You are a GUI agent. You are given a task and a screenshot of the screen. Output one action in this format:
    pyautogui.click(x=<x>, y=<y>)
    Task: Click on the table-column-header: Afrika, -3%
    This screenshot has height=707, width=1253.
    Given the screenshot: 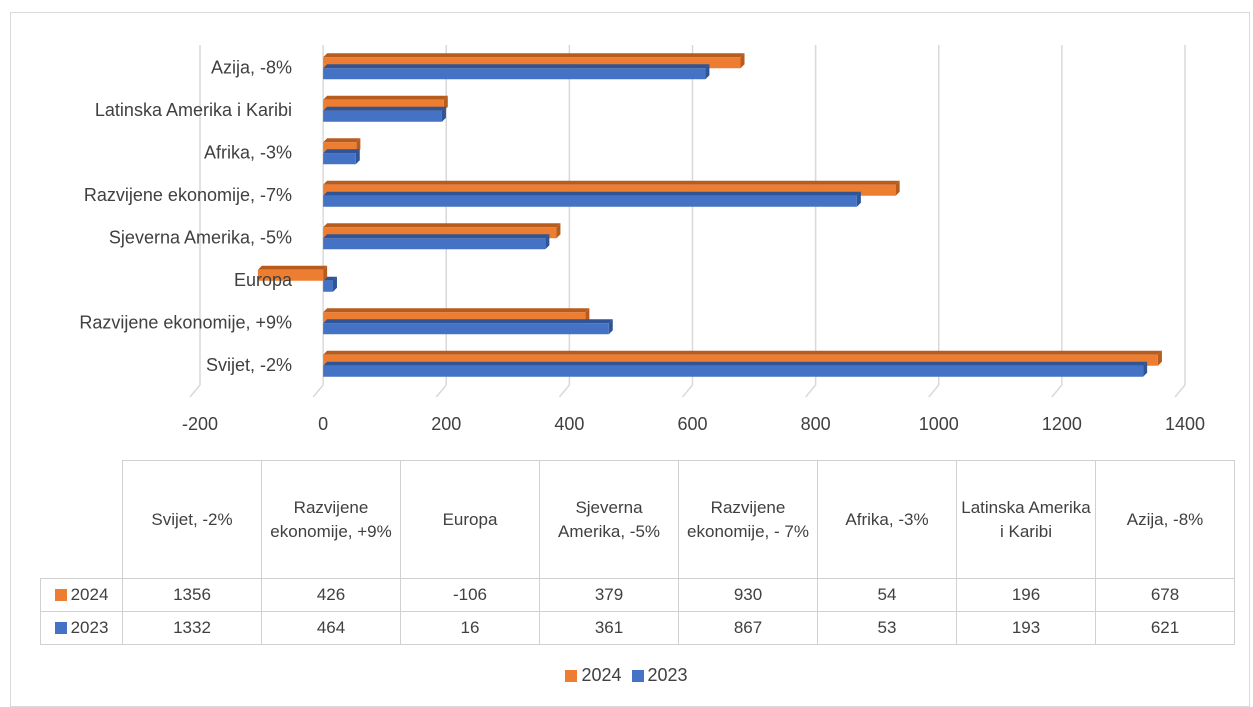 What is the action you would take?
    pyautogui.click(x=887, y=519)
    